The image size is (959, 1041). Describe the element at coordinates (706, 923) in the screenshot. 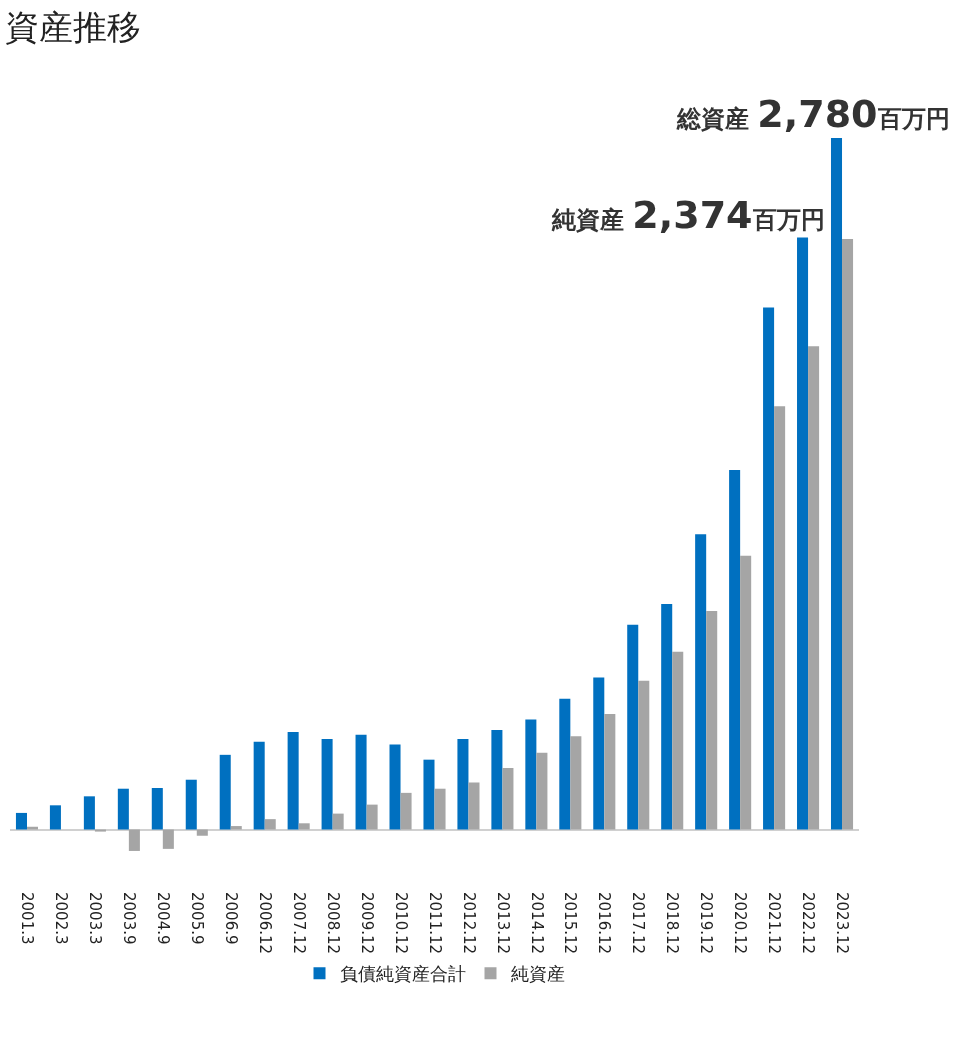

I see `x-tick-label: 2019.12` at that location.